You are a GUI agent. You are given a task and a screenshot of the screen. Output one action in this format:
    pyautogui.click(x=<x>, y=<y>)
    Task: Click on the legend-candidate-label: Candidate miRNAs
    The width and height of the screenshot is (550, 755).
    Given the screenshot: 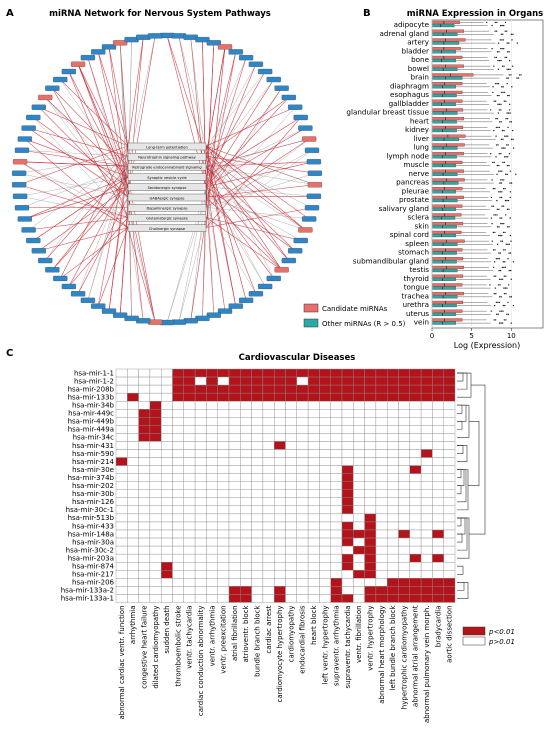 What is the action you would take?
    pyautogui.click(x=355, y=309)
    